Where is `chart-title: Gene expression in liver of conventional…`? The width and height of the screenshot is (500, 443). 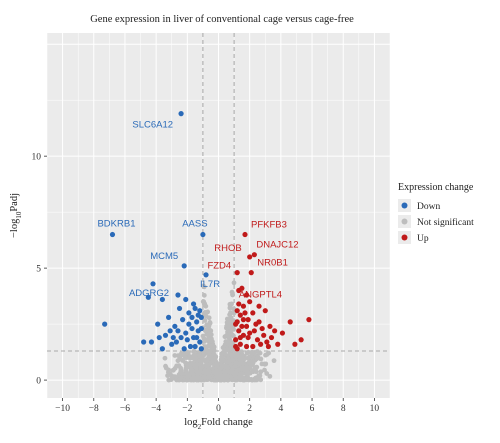 chart-title: Gene expression in liver of conventional… is located at coordinates (222, 19).